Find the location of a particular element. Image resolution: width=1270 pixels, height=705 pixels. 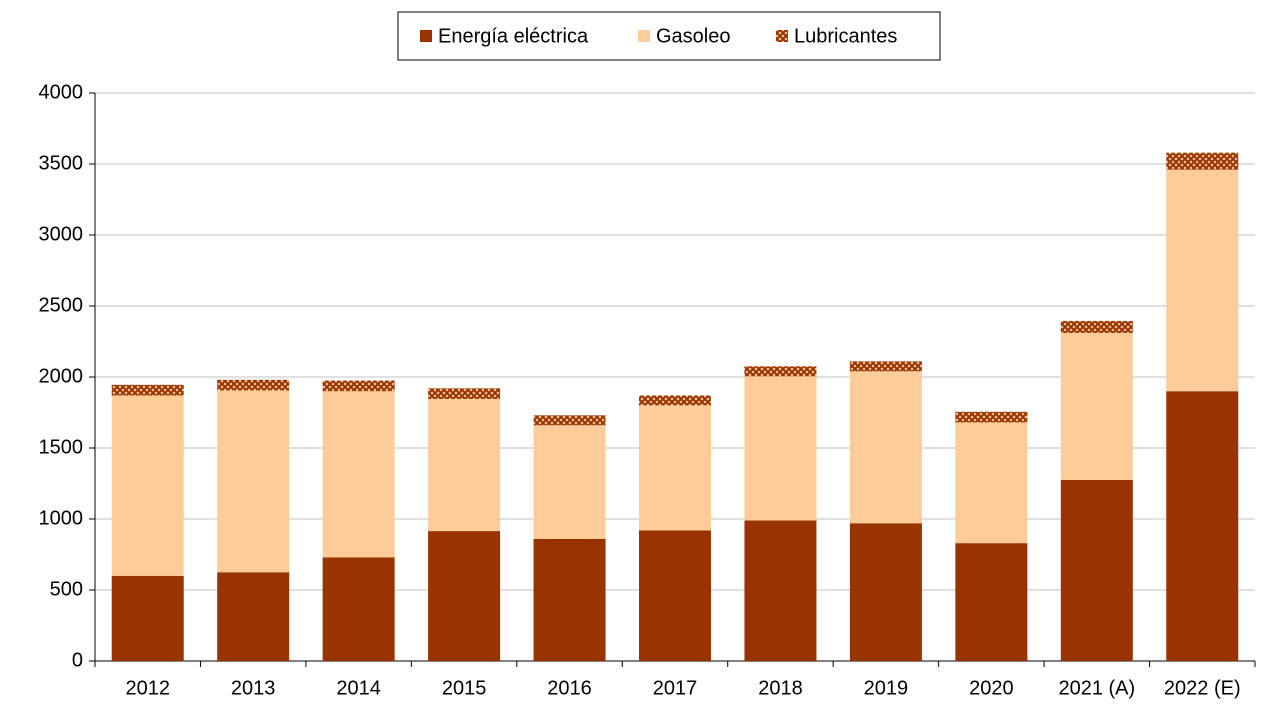

x-tick-label: 2016 is located at coordinates (569, 688).